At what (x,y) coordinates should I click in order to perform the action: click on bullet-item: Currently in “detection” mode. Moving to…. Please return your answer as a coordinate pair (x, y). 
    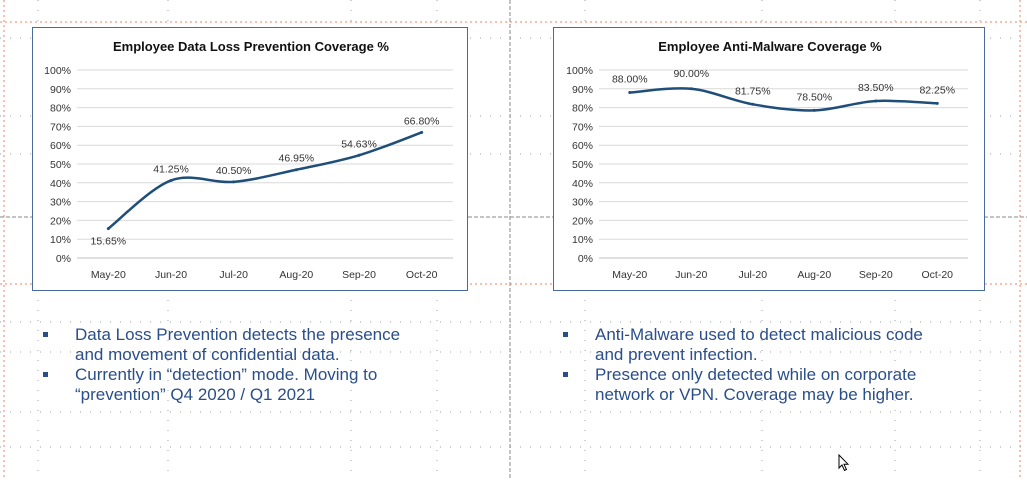
    Looking at the image, I should click on (258, 385).